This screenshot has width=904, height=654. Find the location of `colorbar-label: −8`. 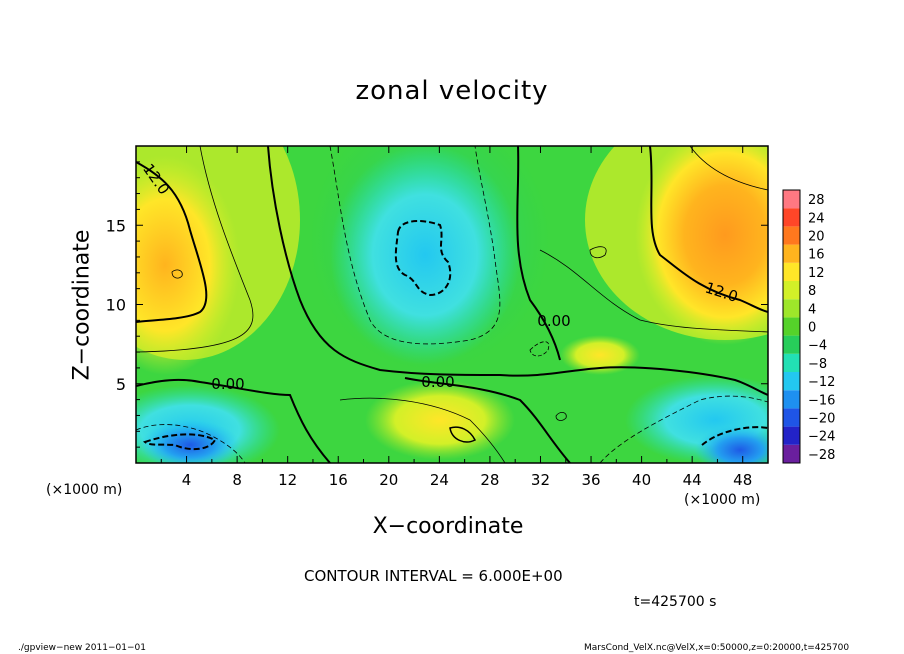

colorbar-label: −8 is located at coordinates (817, 364).